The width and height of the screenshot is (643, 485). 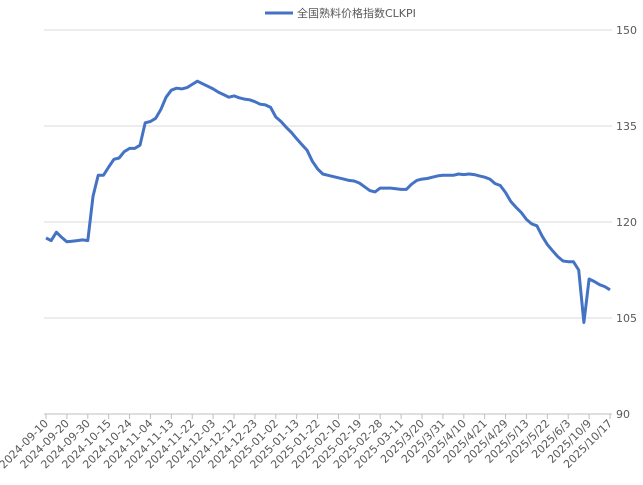 What do you see at coordinates (626, 318) in the screenshot?
I see `y-tick-label: 105` at bounding box center [626, 318].